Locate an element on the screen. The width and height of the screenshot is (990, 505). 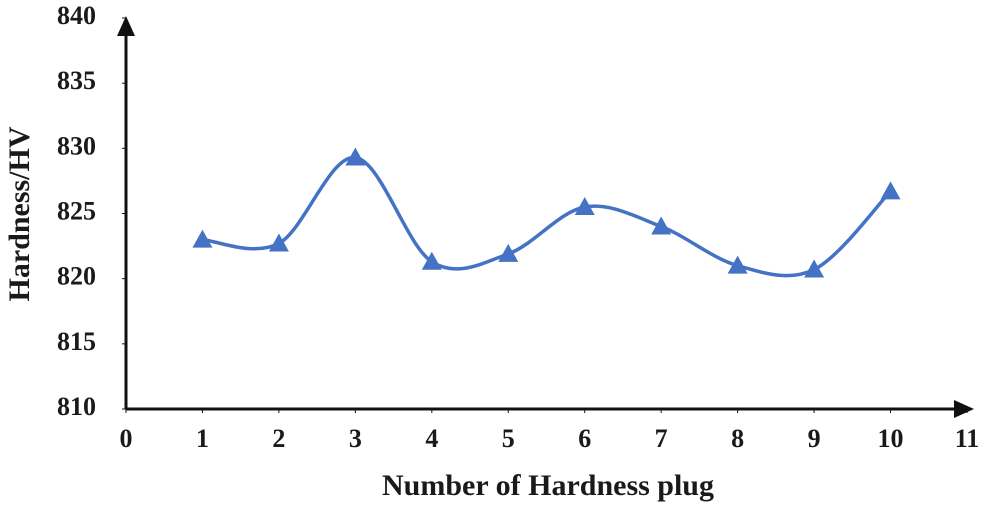
x-tick-label: 5 is located at coordinates (508, 438).